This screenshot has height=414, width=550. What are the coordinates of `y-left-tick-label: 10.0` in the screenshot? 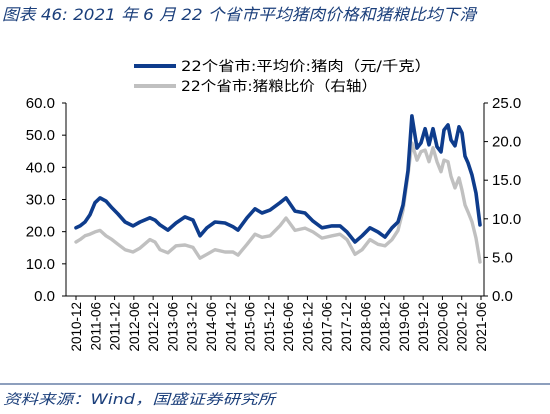 It's located at (40, 264).